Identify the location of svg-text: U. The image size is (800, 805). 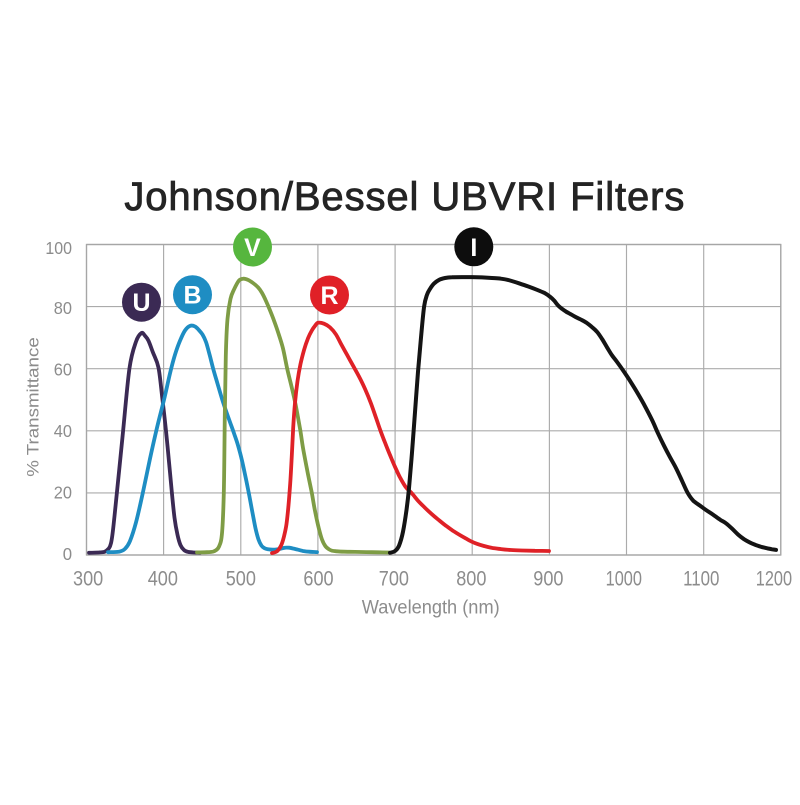
(141, 303).